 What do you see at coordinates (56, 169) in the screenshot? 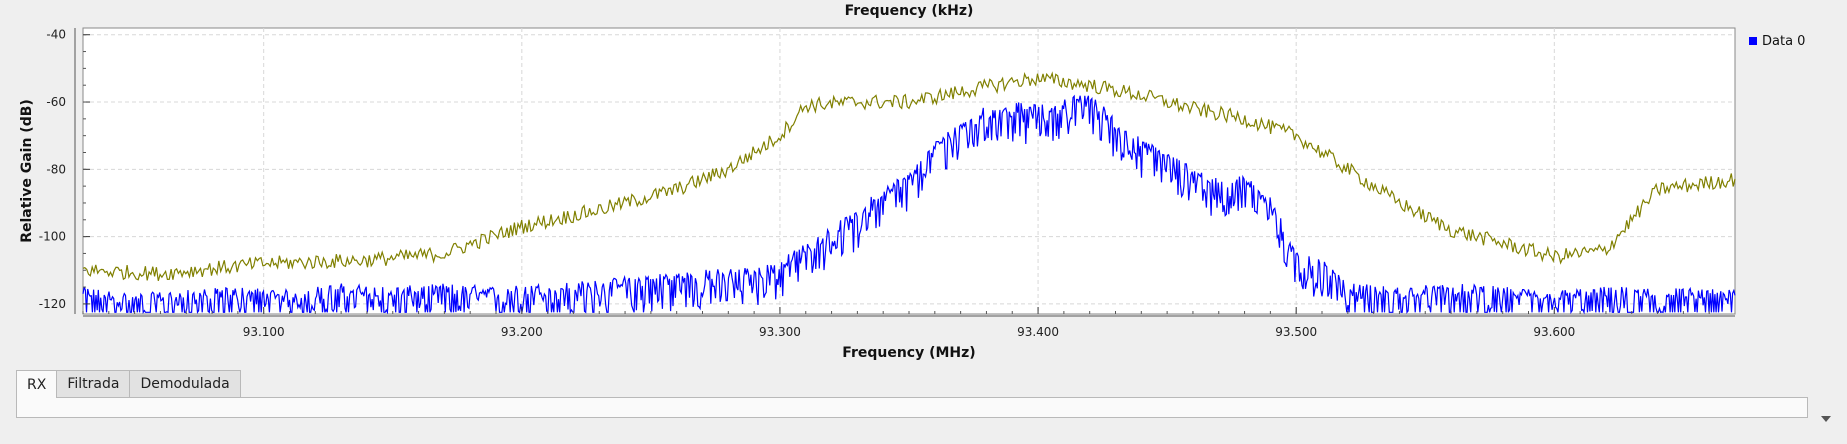
I see `y-tick-label: -80` at bounding box center [56, 169].